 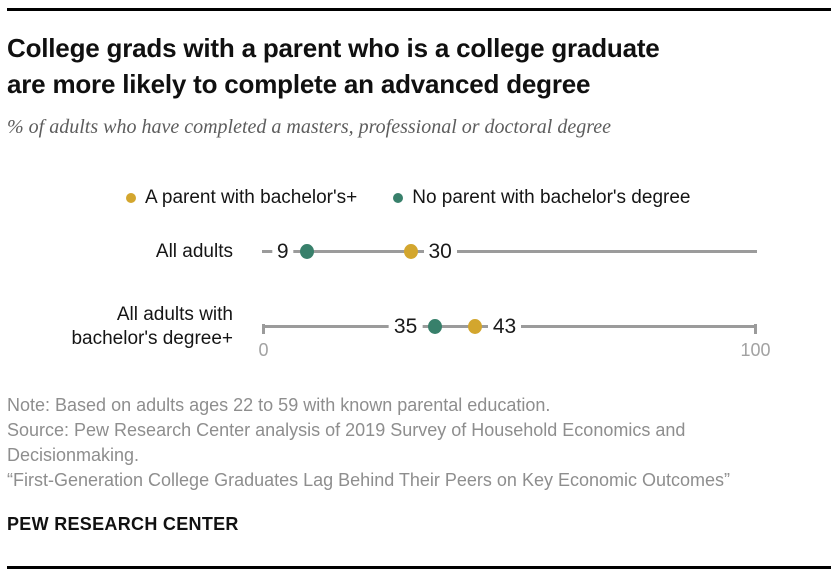 I want to click on bottom-rule, so click(x=419, y=567).